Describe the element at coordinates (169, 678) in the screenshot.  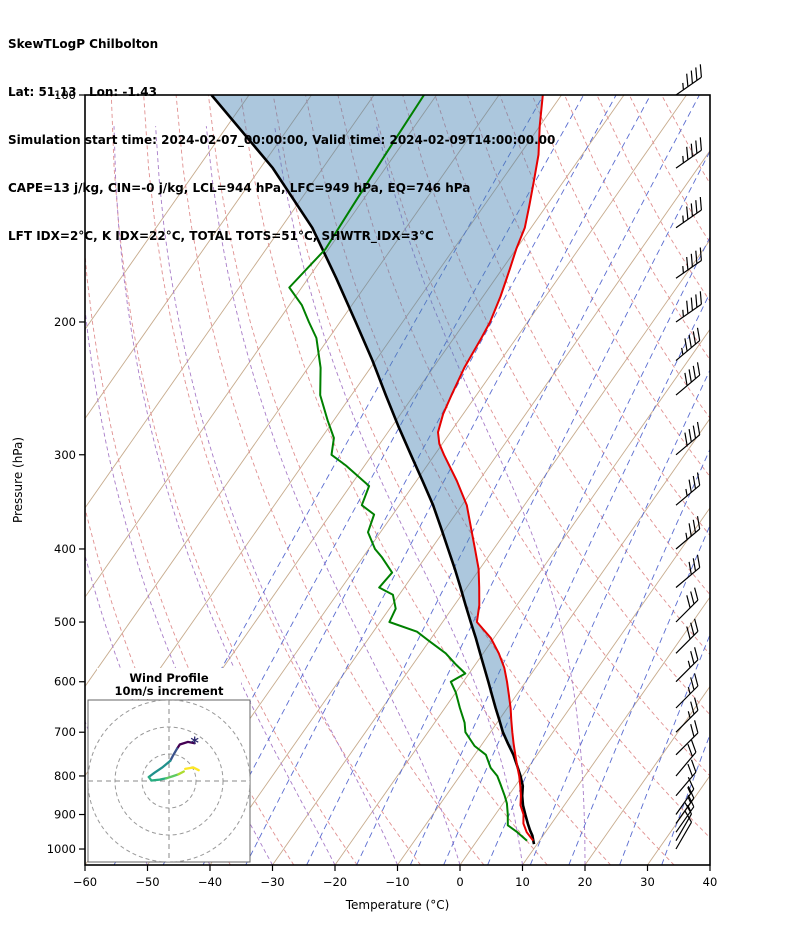
I see `hodograph-title: Wind Profile` at that location.